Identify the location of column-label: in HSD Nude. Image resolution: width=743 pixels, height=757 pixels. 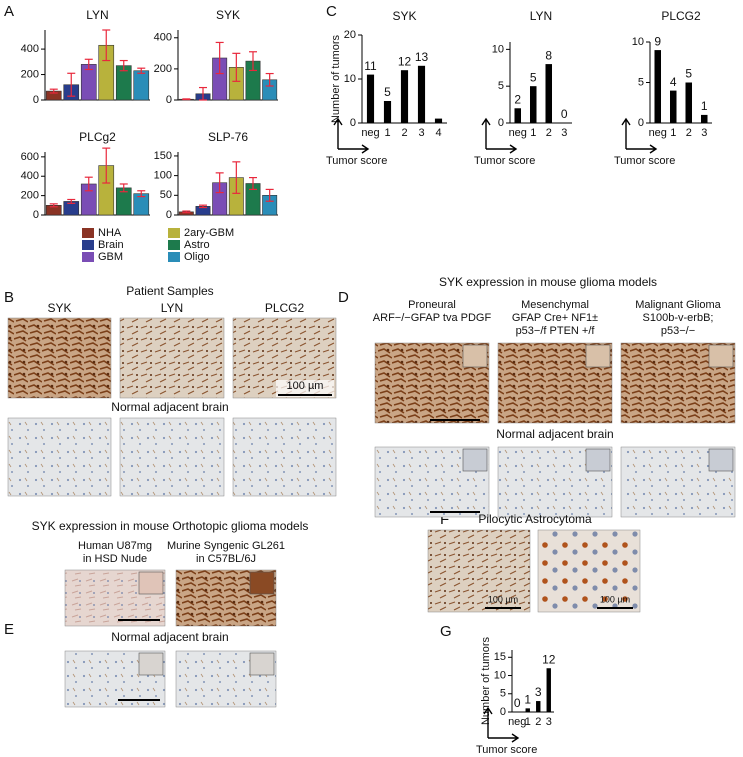
(115, 559).